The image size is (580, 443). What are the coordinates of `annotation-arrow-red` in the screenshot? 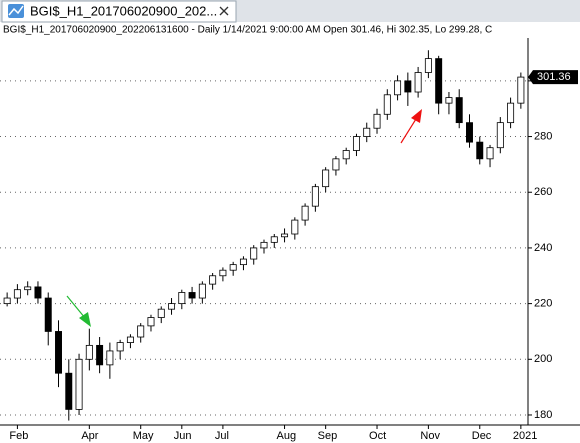 It's located at (411, 126).